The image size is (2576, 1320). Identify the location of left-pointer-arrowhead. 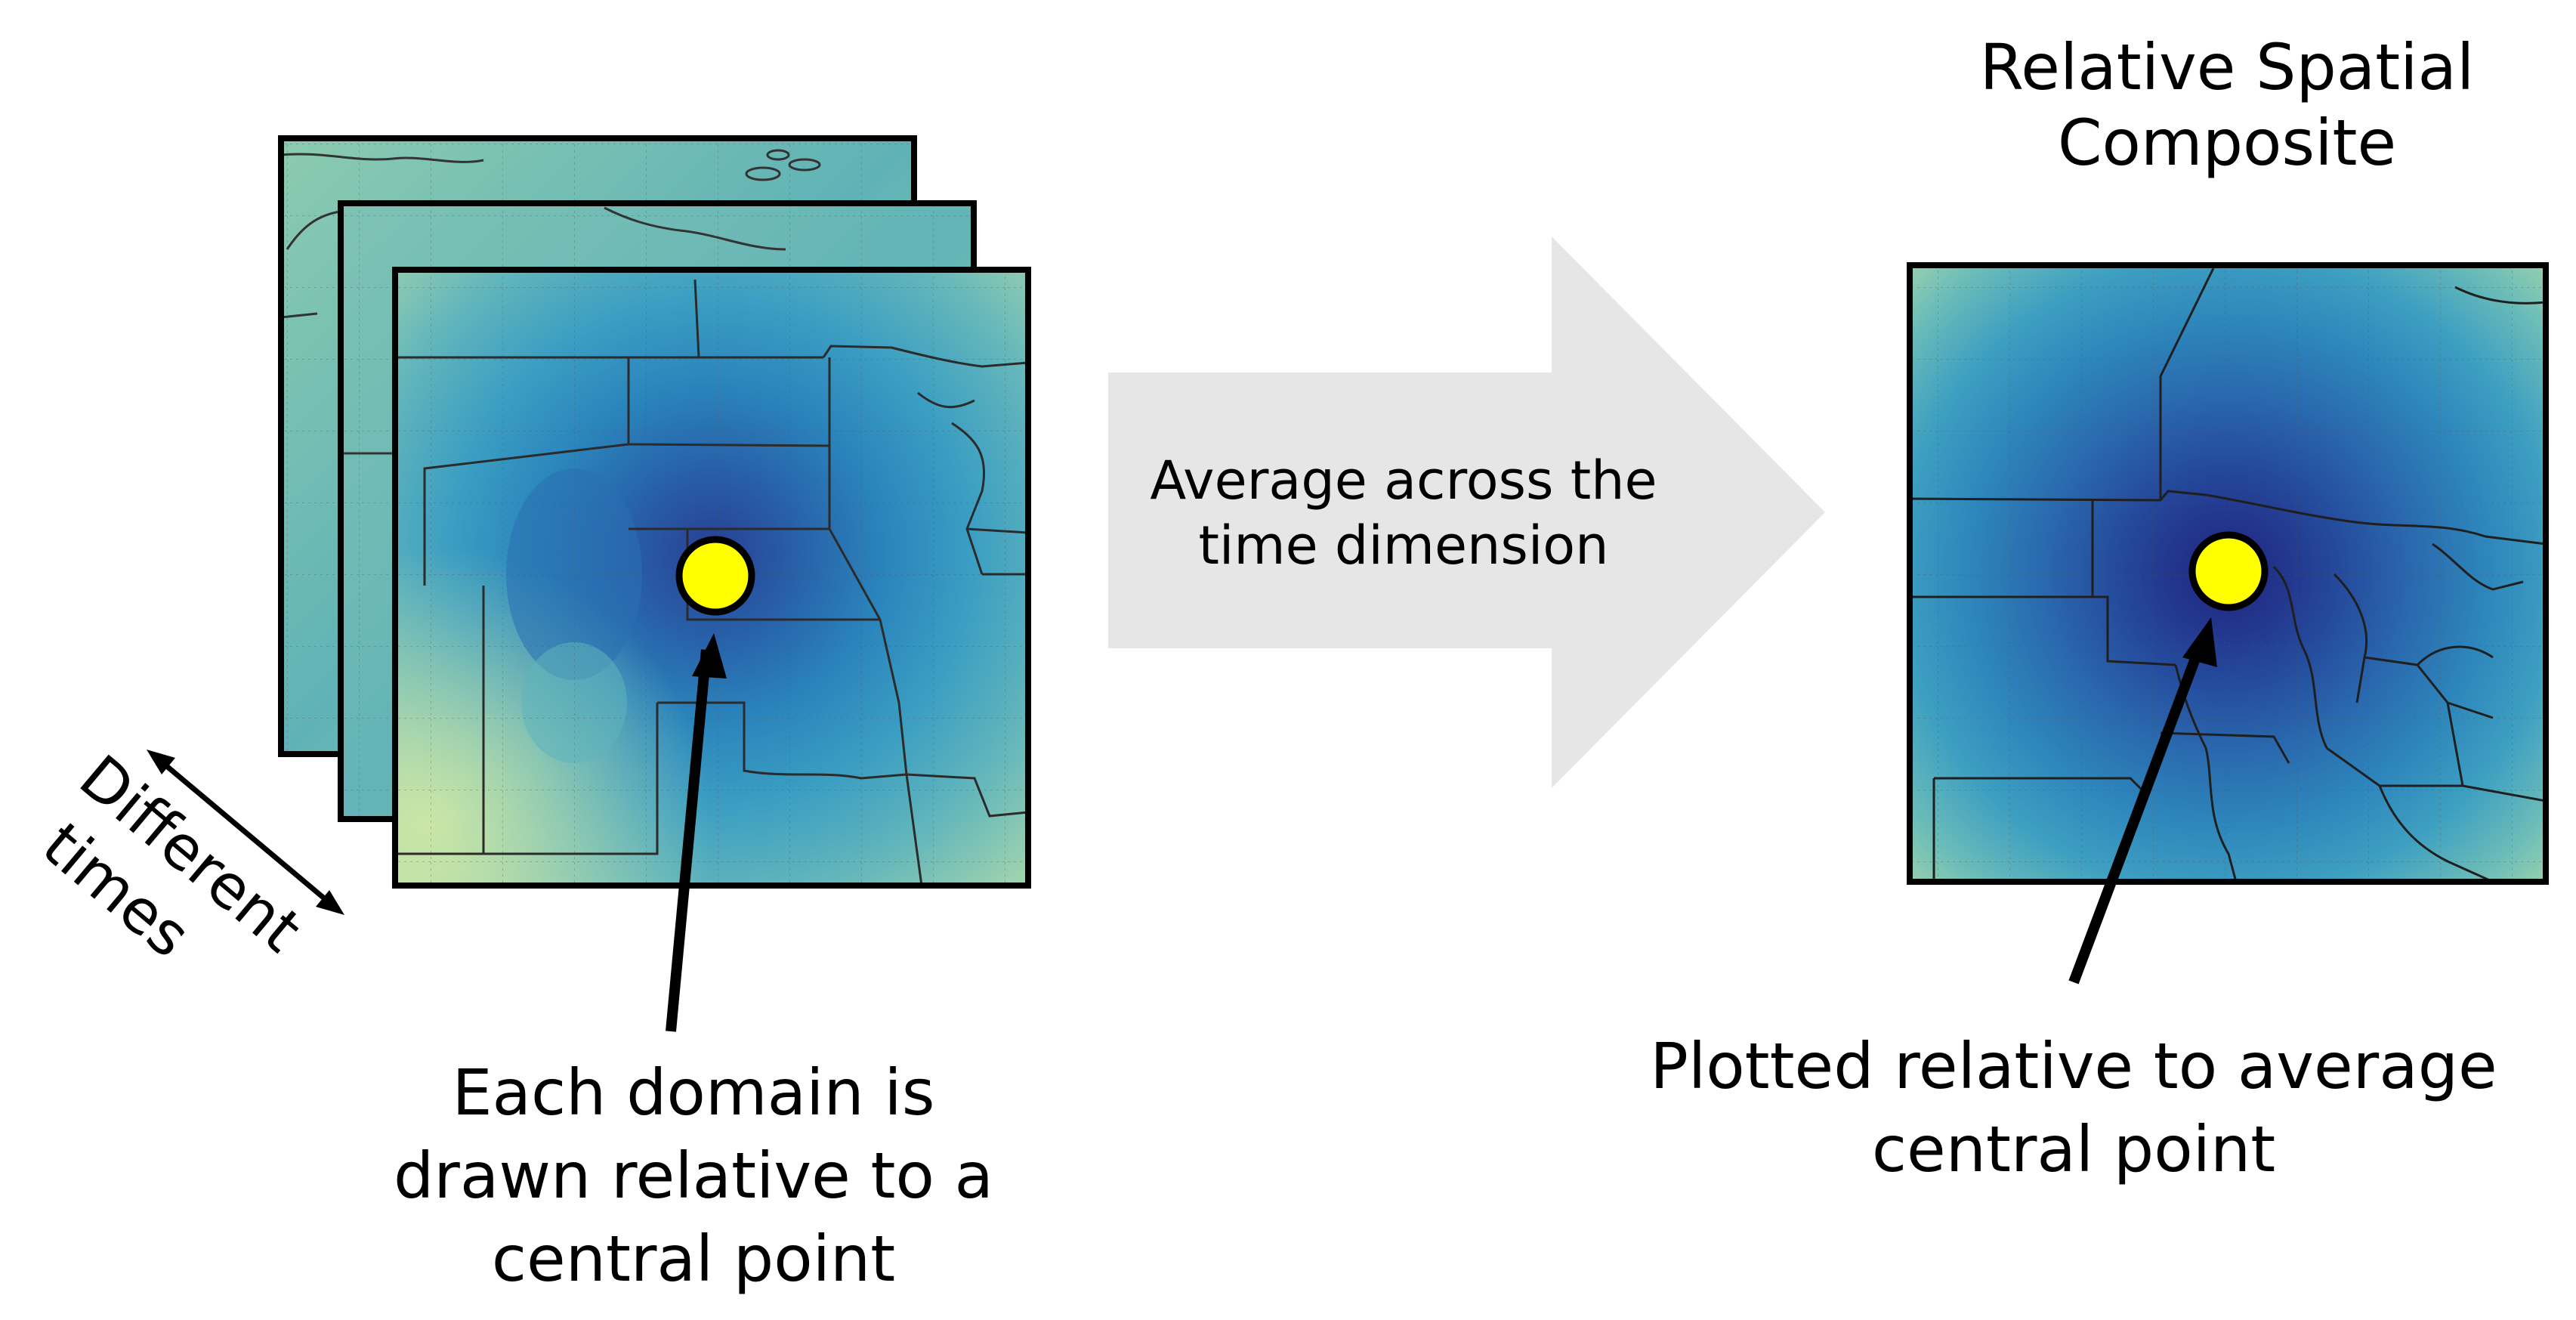
(709, 656).